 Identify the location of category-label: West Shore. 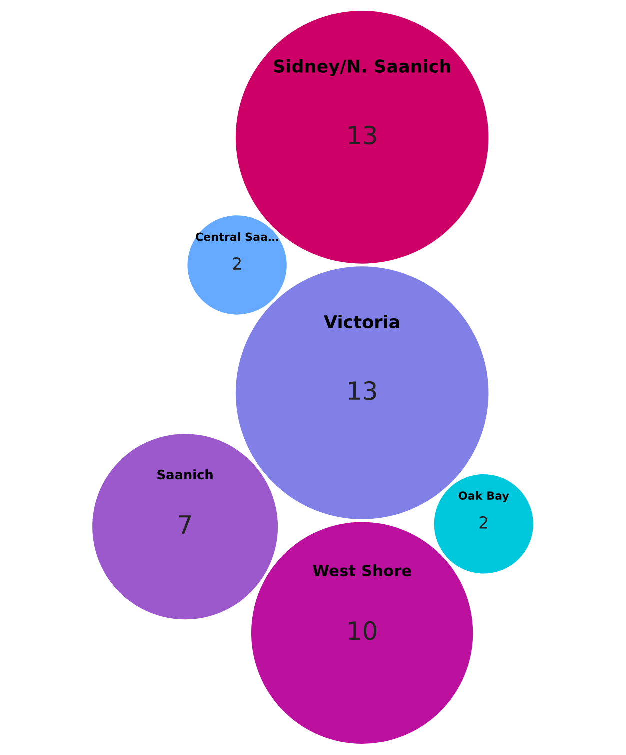
(362, 570).